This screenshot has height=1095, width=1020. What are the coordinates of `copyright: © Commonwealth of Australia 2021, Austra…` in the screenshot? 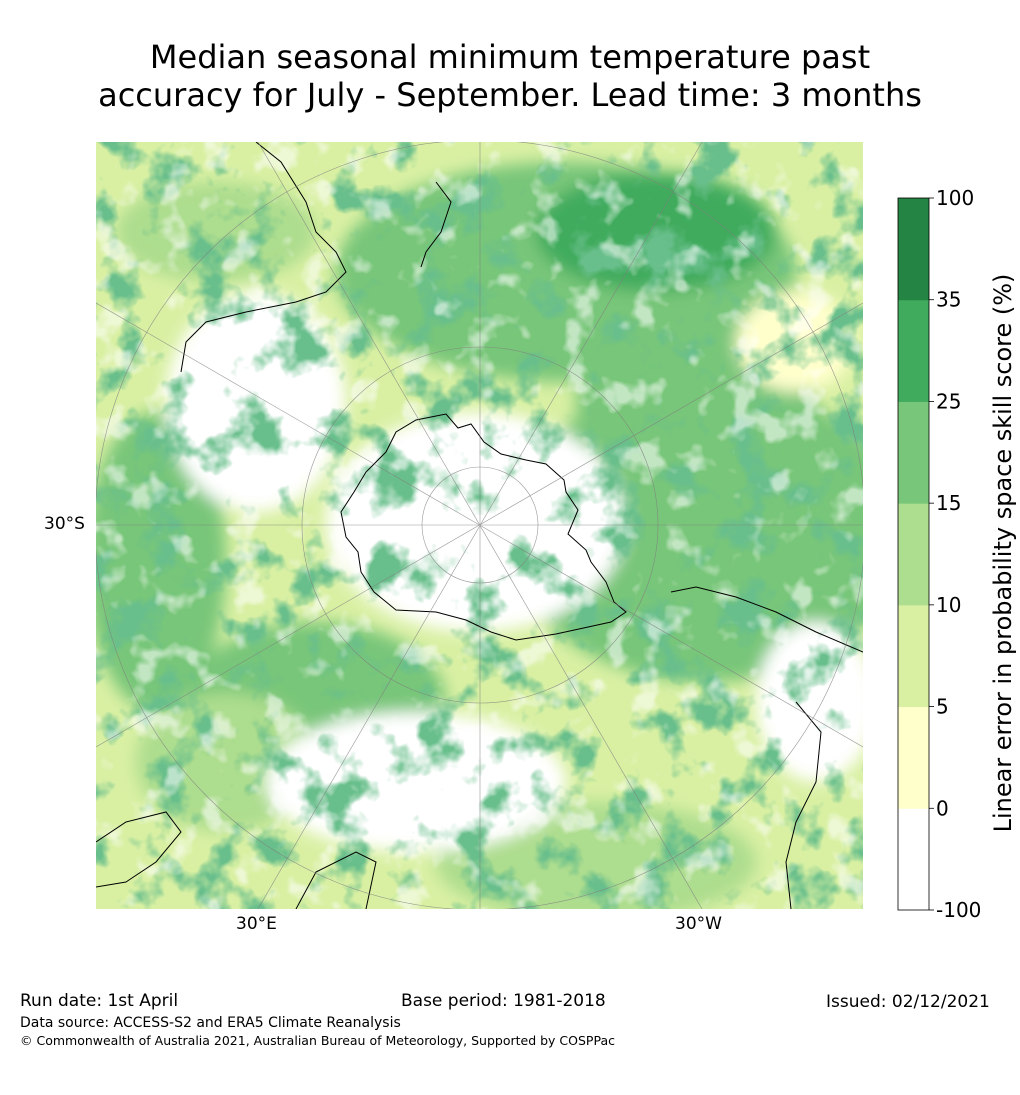 It's located at (317, 1040).